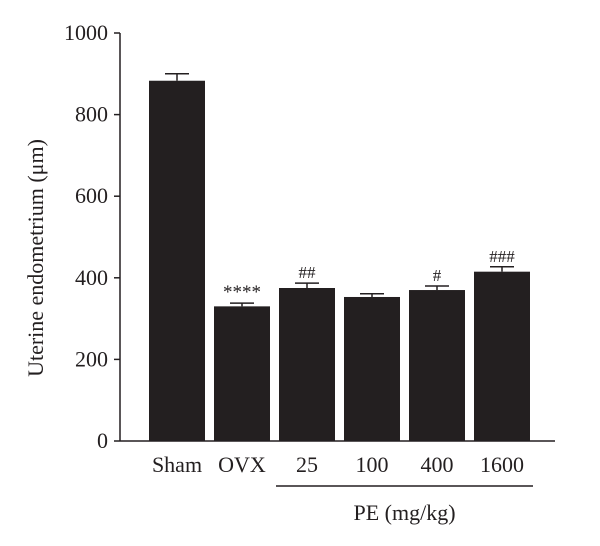 This screenshot has height=546, width=600. I want to click on x-tick-label: Sham, so click(177, 464).